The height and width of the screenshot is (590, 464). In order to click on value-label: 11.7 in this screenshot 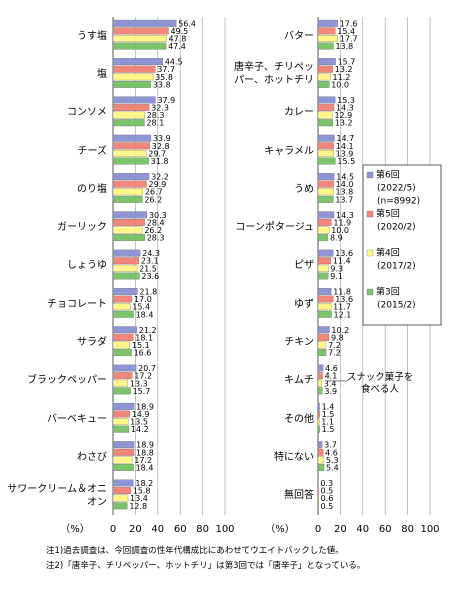, I will do `click(342, 307)`.